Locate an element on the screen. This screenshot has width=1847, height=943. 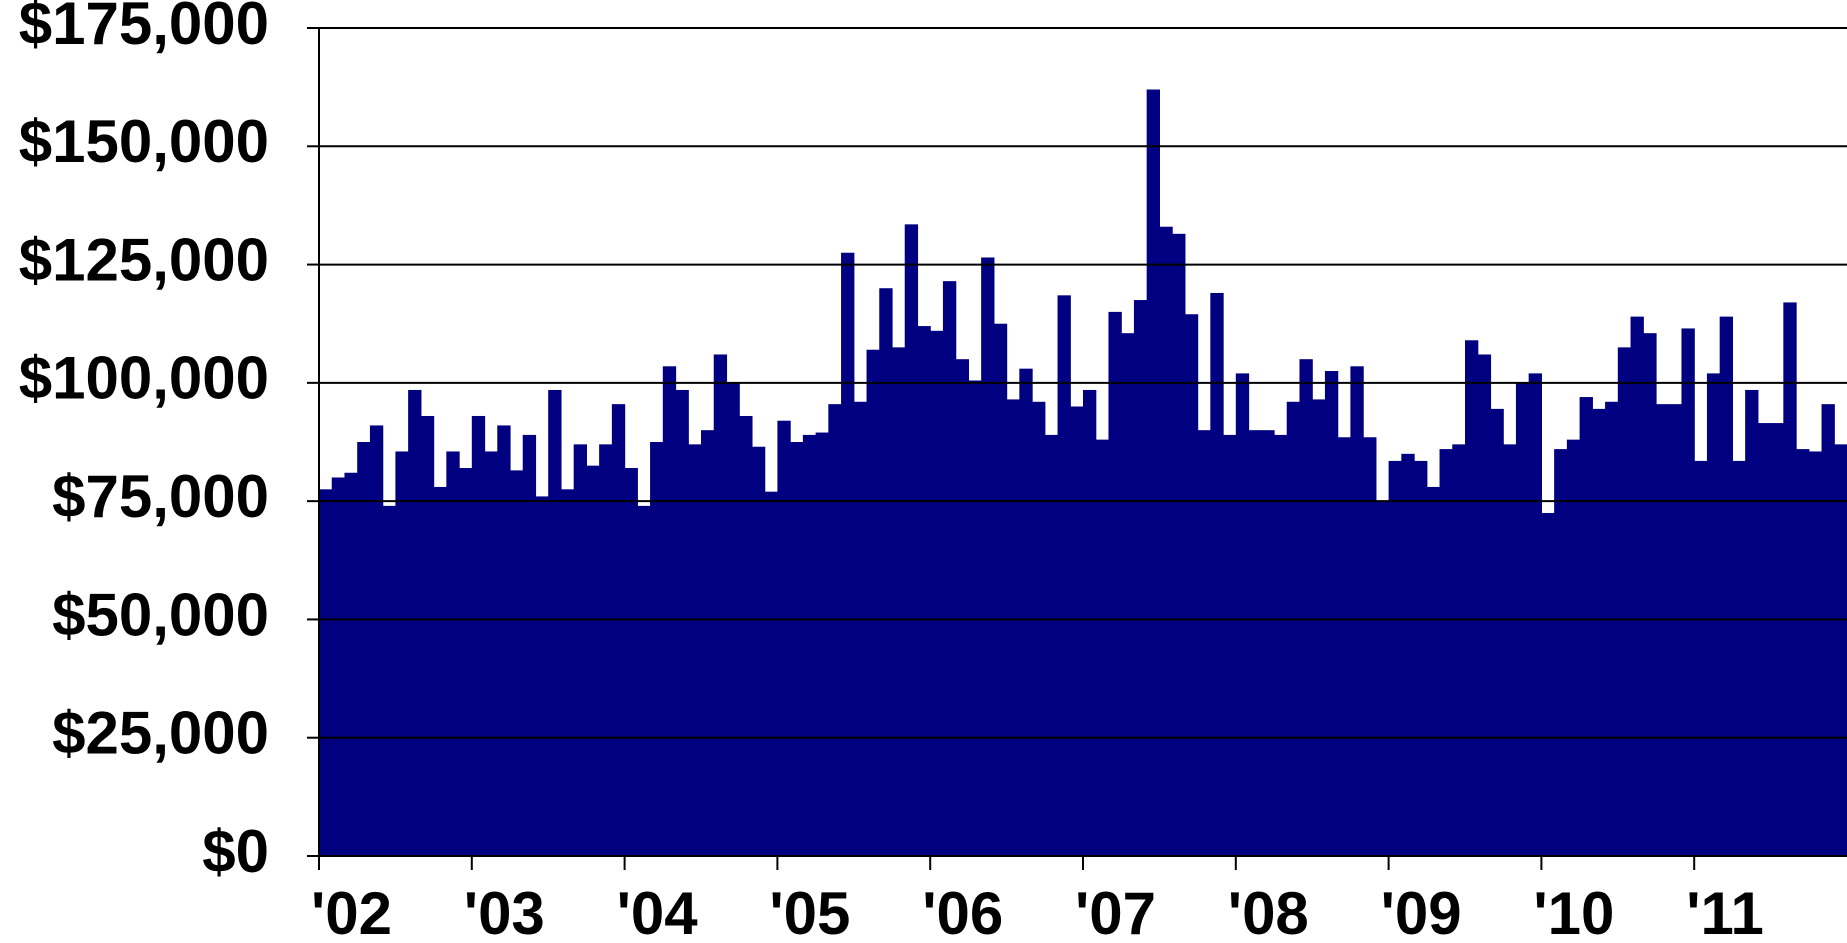
y-tick-label: $25,000 is located at coordinates (160, 733).